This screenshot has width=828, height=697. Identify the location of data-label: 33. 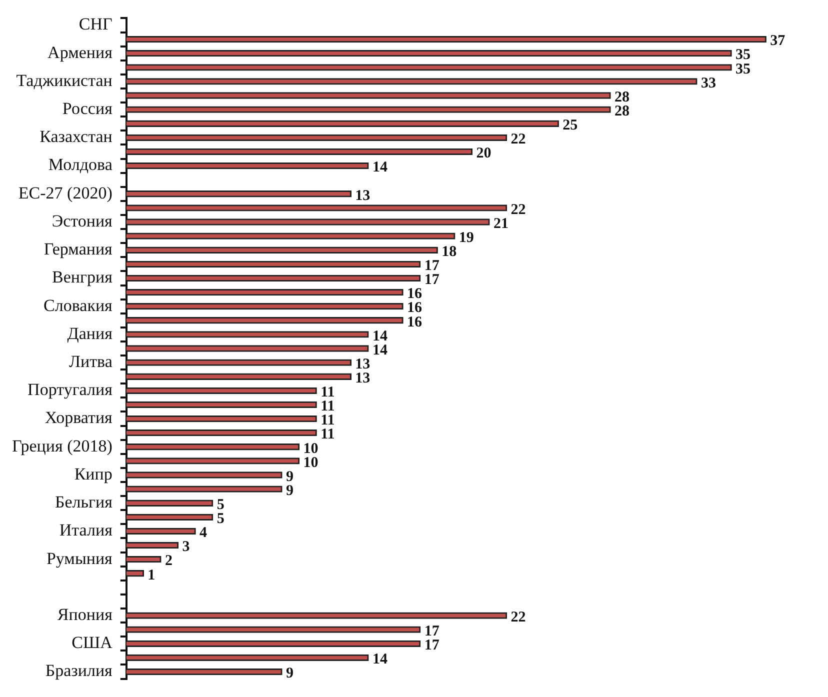
(708, 83).